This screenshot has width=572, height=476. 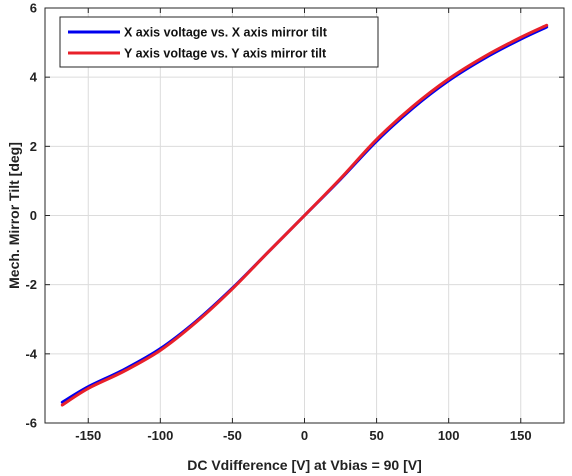 I want to click on legend-entry-y-axis: Y axis voltage vs. Y axis mirror tilt, so click(x=225, y=54).